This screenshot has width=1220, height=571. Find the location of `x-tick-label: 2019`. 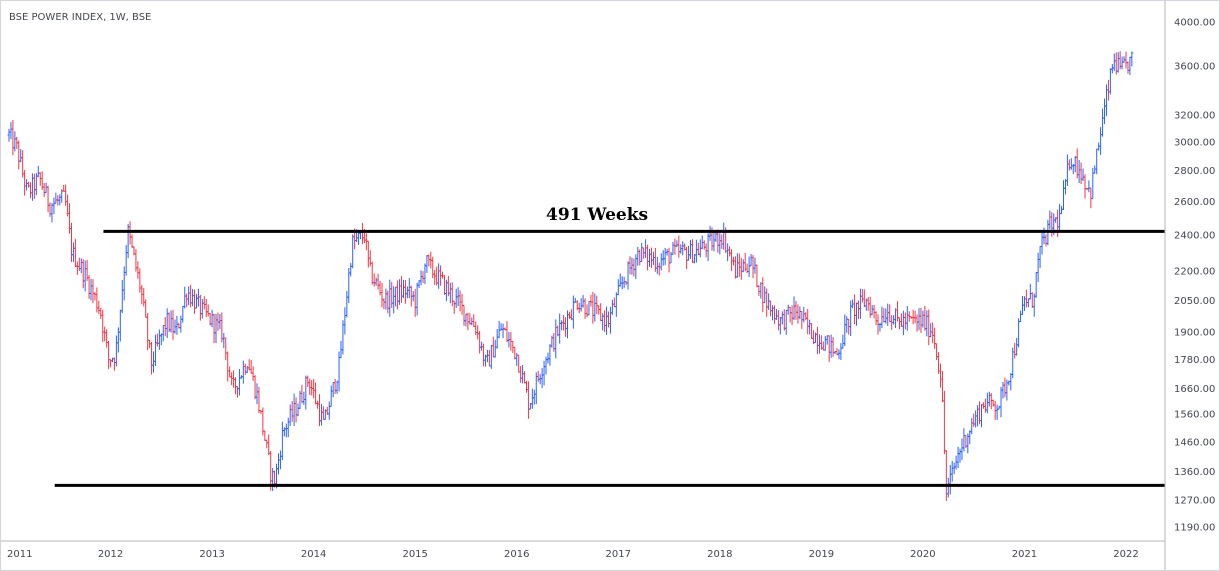

x-tick-label: 2019 is located at coordinates (821, 554).